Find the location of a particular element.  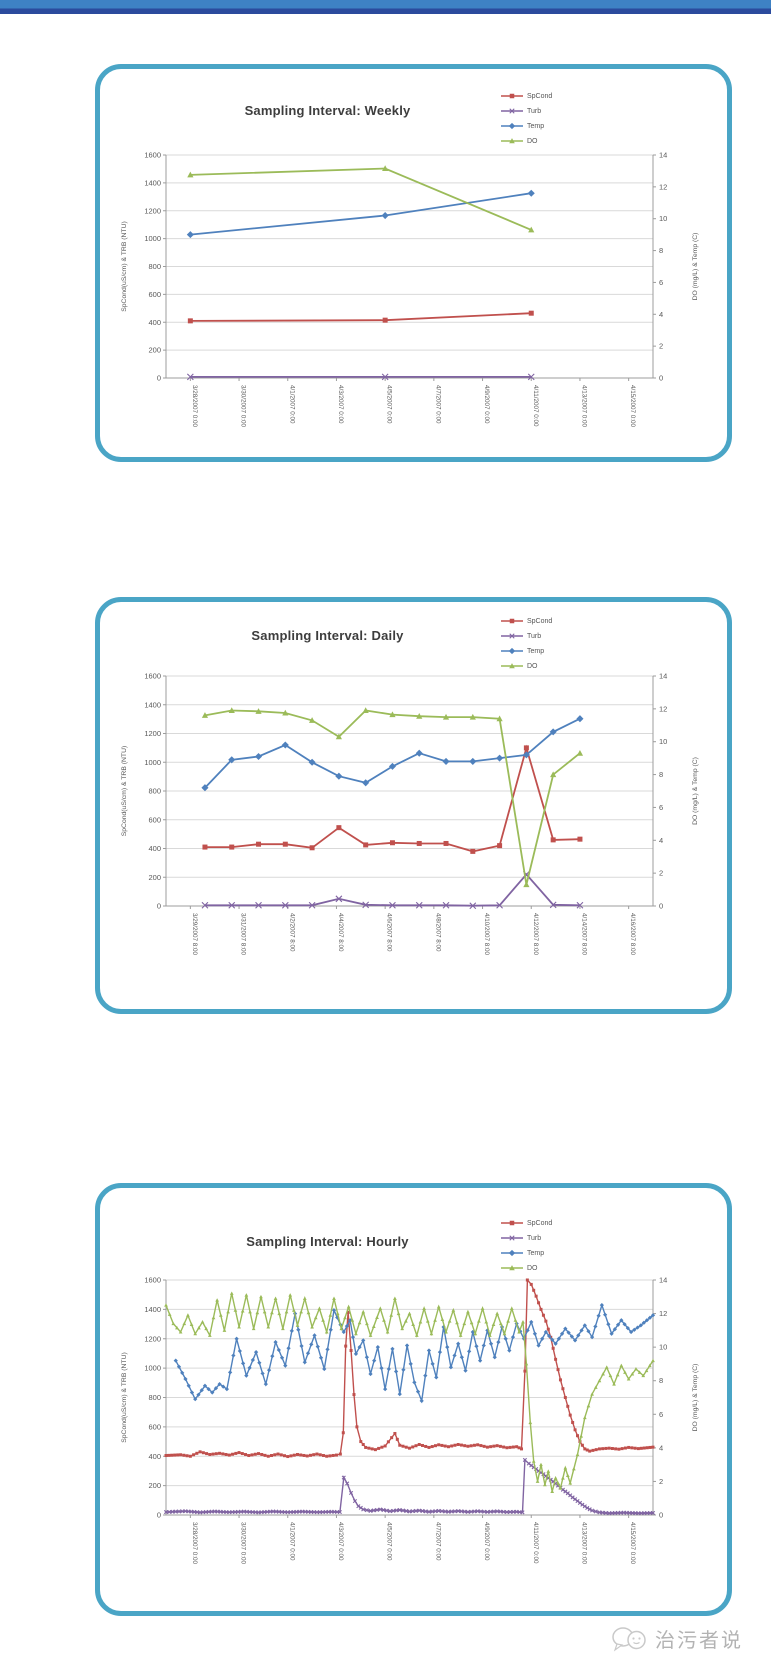

svg-text: 3/31/2007 8:00 is located at coordinates (243, 934).